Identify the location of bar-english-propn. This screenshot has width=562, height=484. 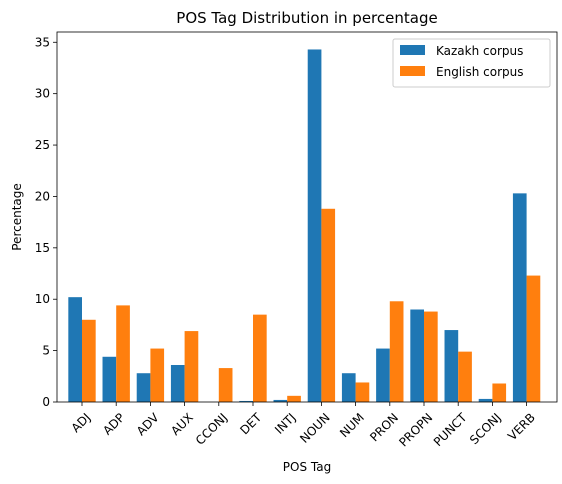
(431, 356).